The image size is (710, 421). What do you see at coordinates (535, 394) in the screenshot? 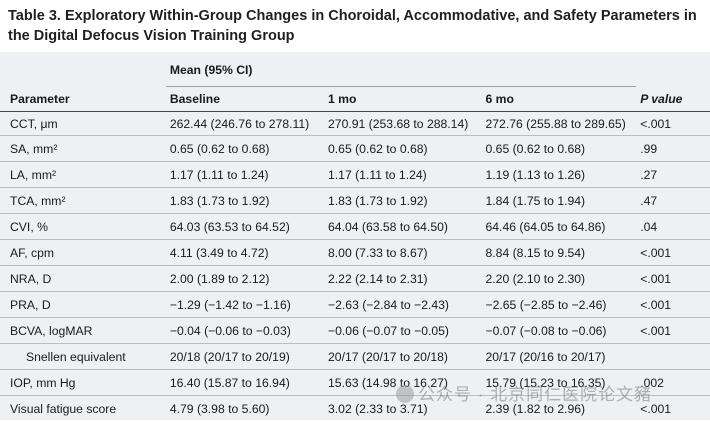
I see `watermark-text: 公众号 · 北京同仁医院论文豬` at bounding box center [535, 394].